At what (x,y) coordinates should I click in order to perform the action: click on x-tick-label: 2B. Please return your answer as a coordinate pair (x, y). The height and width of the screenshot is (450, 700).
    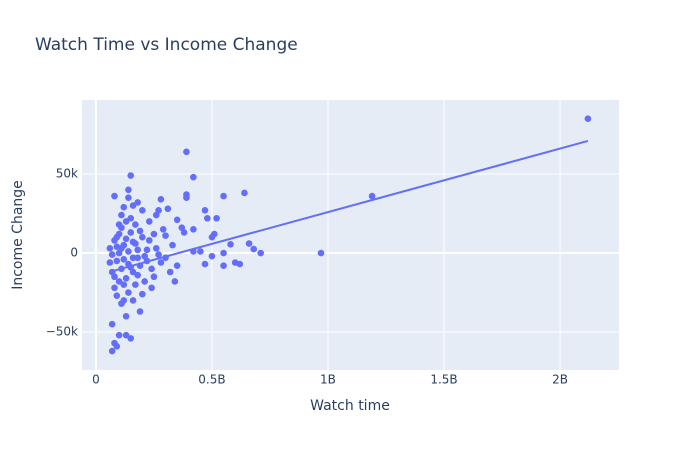
    Looking at the image, I should click on (560, 380).